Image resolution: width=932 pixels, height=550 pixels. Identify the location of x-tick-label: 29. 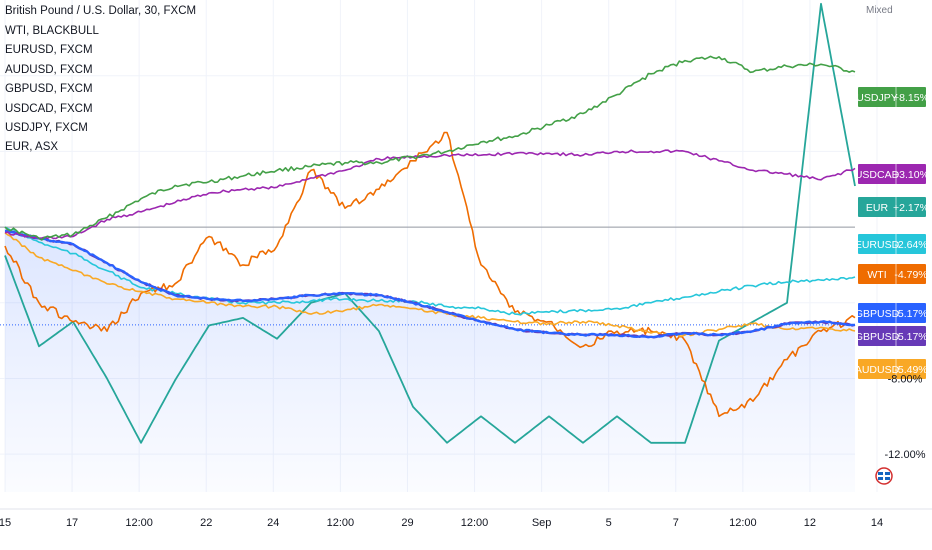
(407, 523).